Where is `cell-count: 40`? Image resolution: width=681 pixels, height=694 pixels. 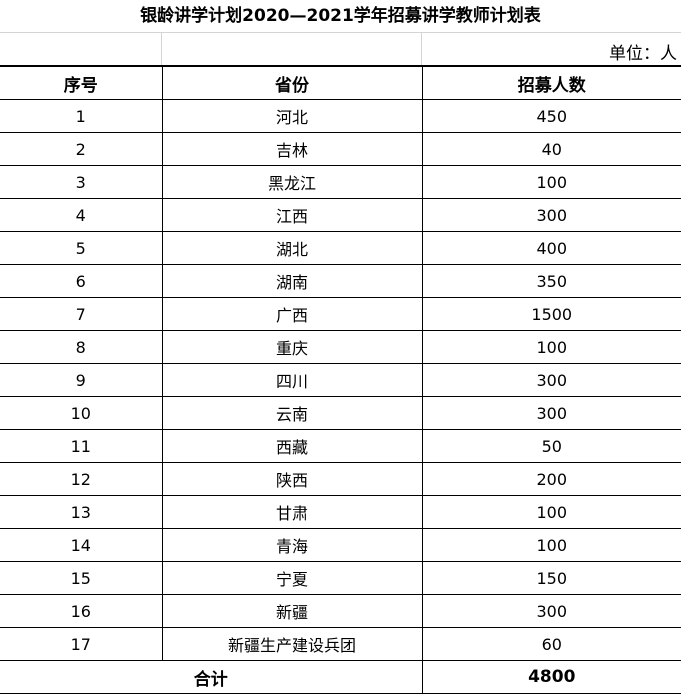 cell-count: 40 is located at coordinates (551, 149).